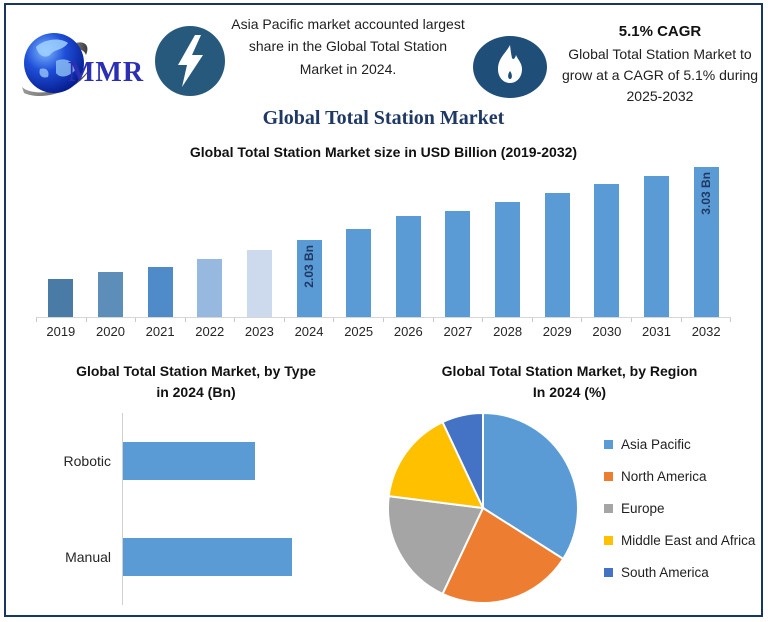  What do you see at coordinates (88, 557) in the screenshot?
I see `type-label-manual: Manual` at bounding box center [88, 557].